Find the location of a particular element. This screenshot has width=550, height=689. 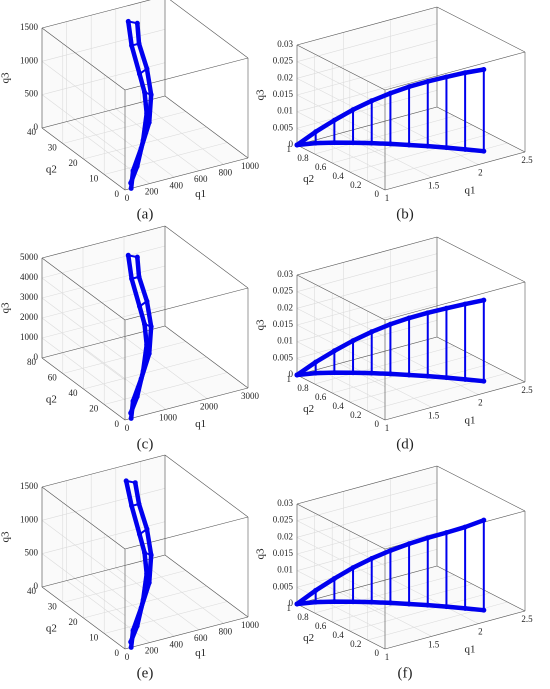

caption: (b) is located at coordinates (405, 214).